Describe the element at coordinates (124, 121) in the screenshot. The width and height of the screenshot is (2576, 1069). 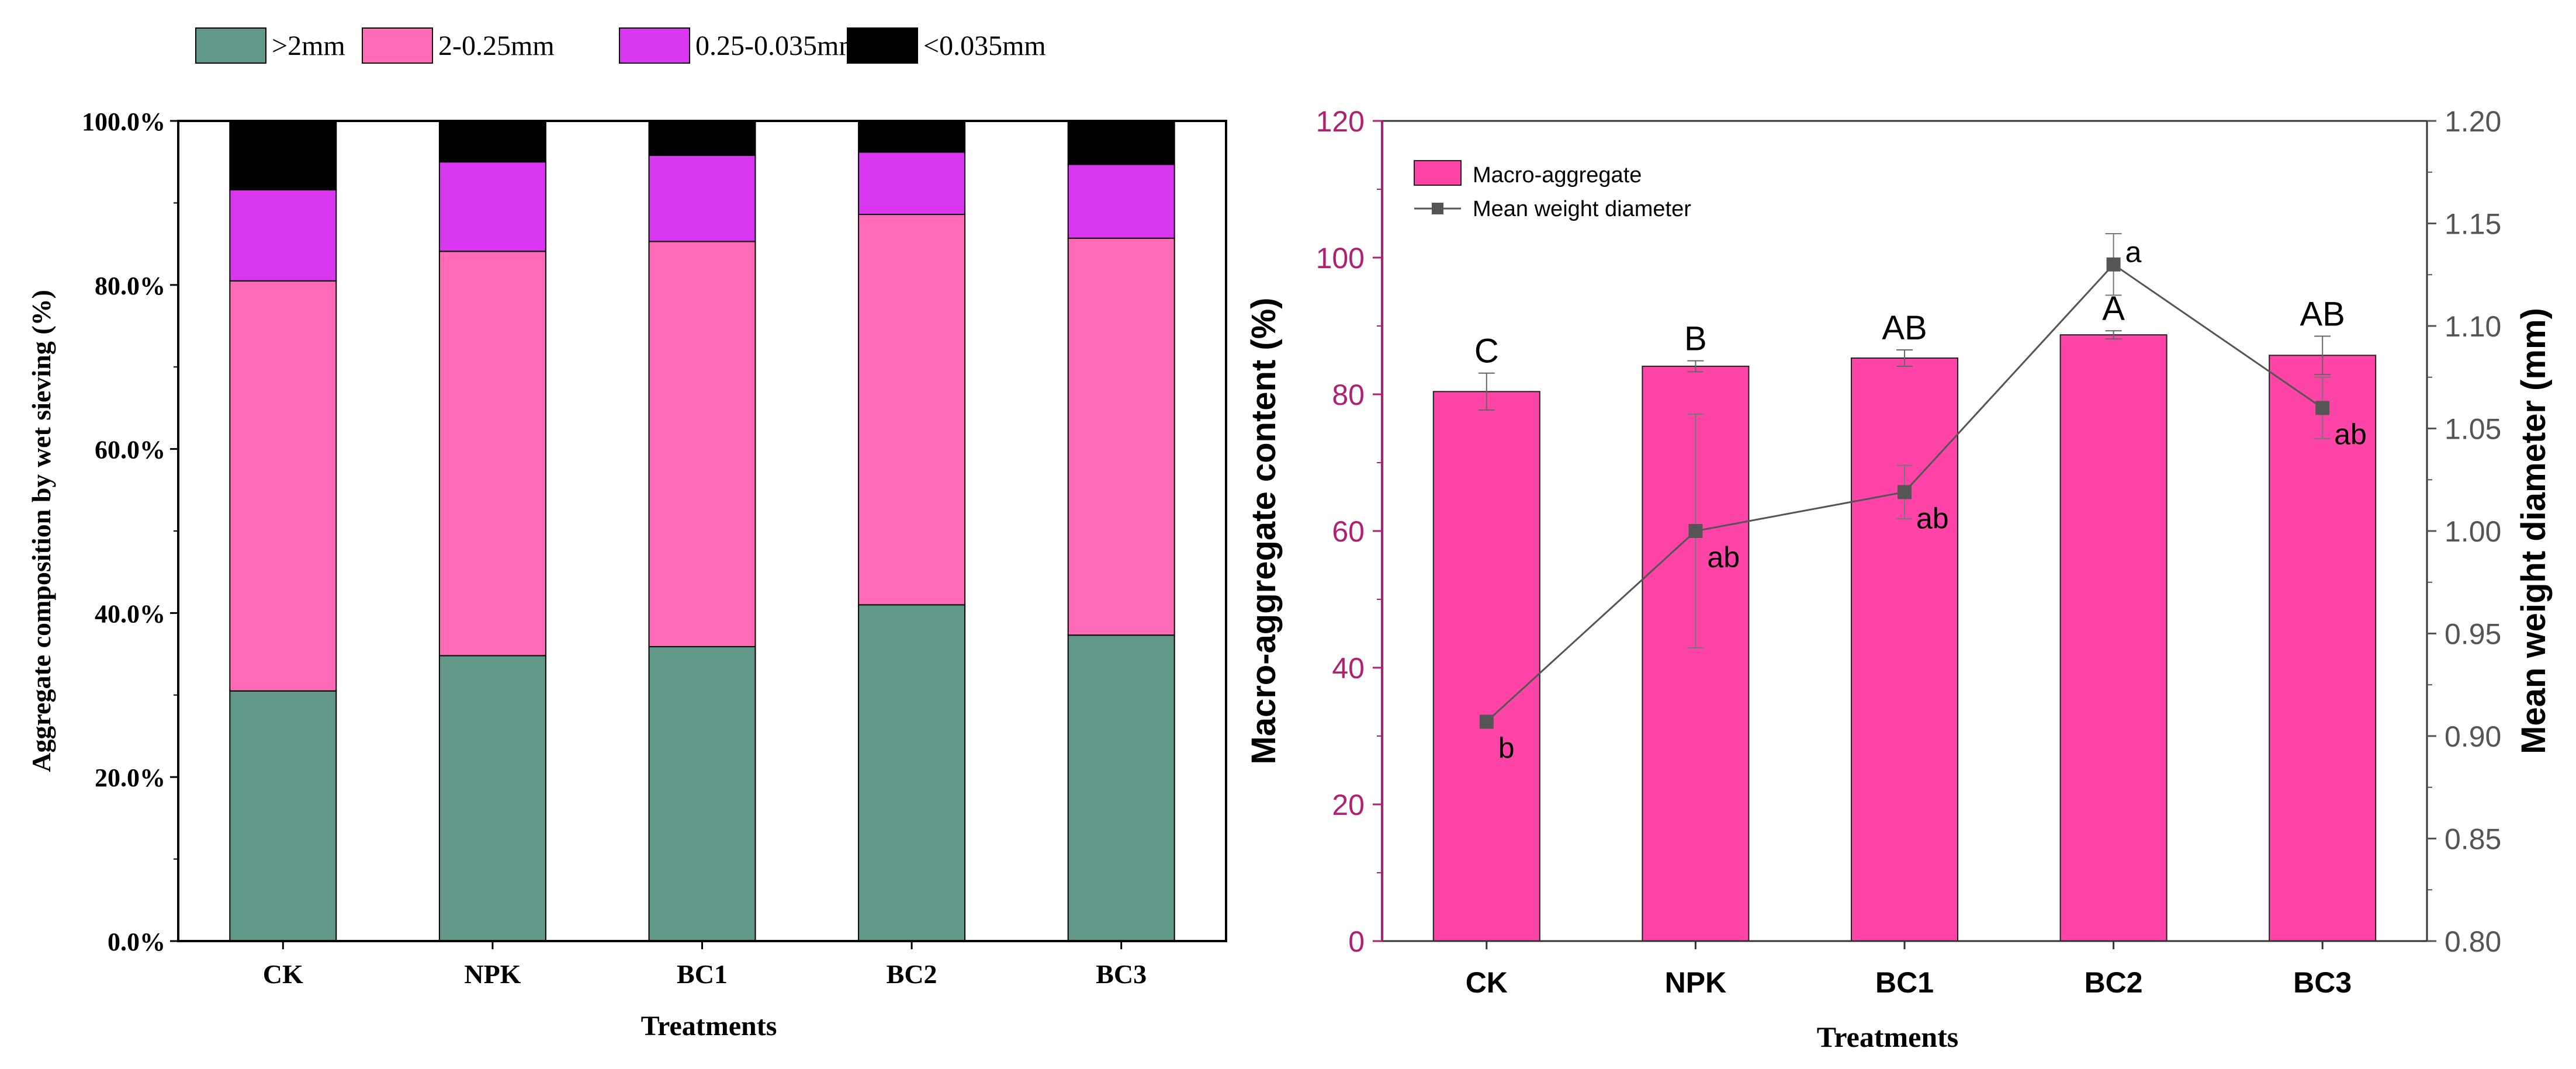
I see `stacked-y-tick-label: 100.0%` at that location.